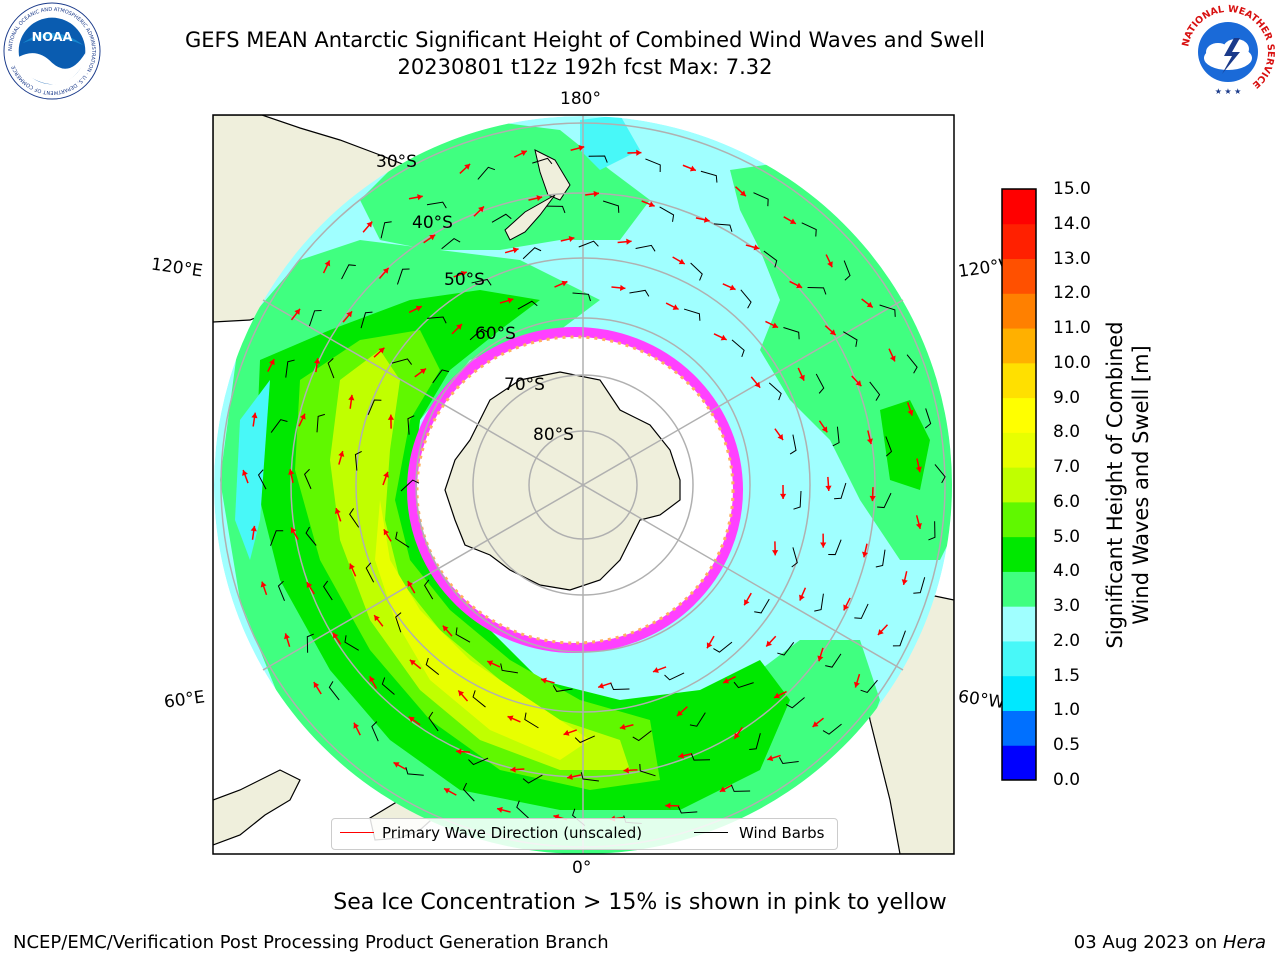 The image size is (1280, 960). Describe the element at coordinates (530, 217) in the screenshot. I see `landmass-new-zealand-south` at that location.